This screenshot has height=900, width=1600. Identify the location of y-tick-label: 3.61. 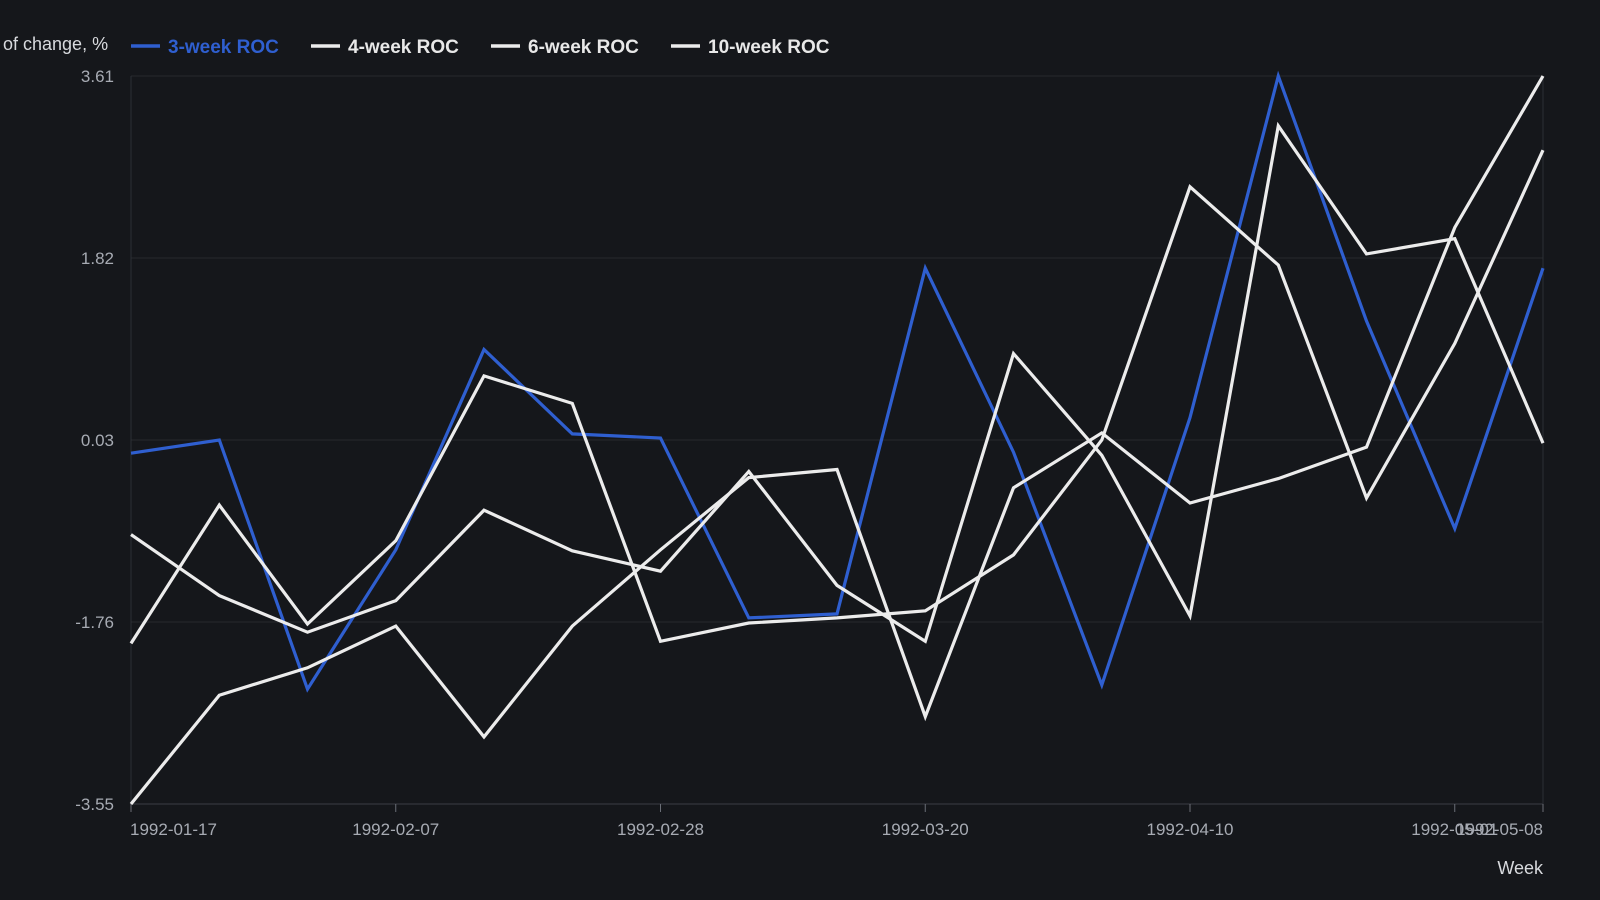
(97, 76).